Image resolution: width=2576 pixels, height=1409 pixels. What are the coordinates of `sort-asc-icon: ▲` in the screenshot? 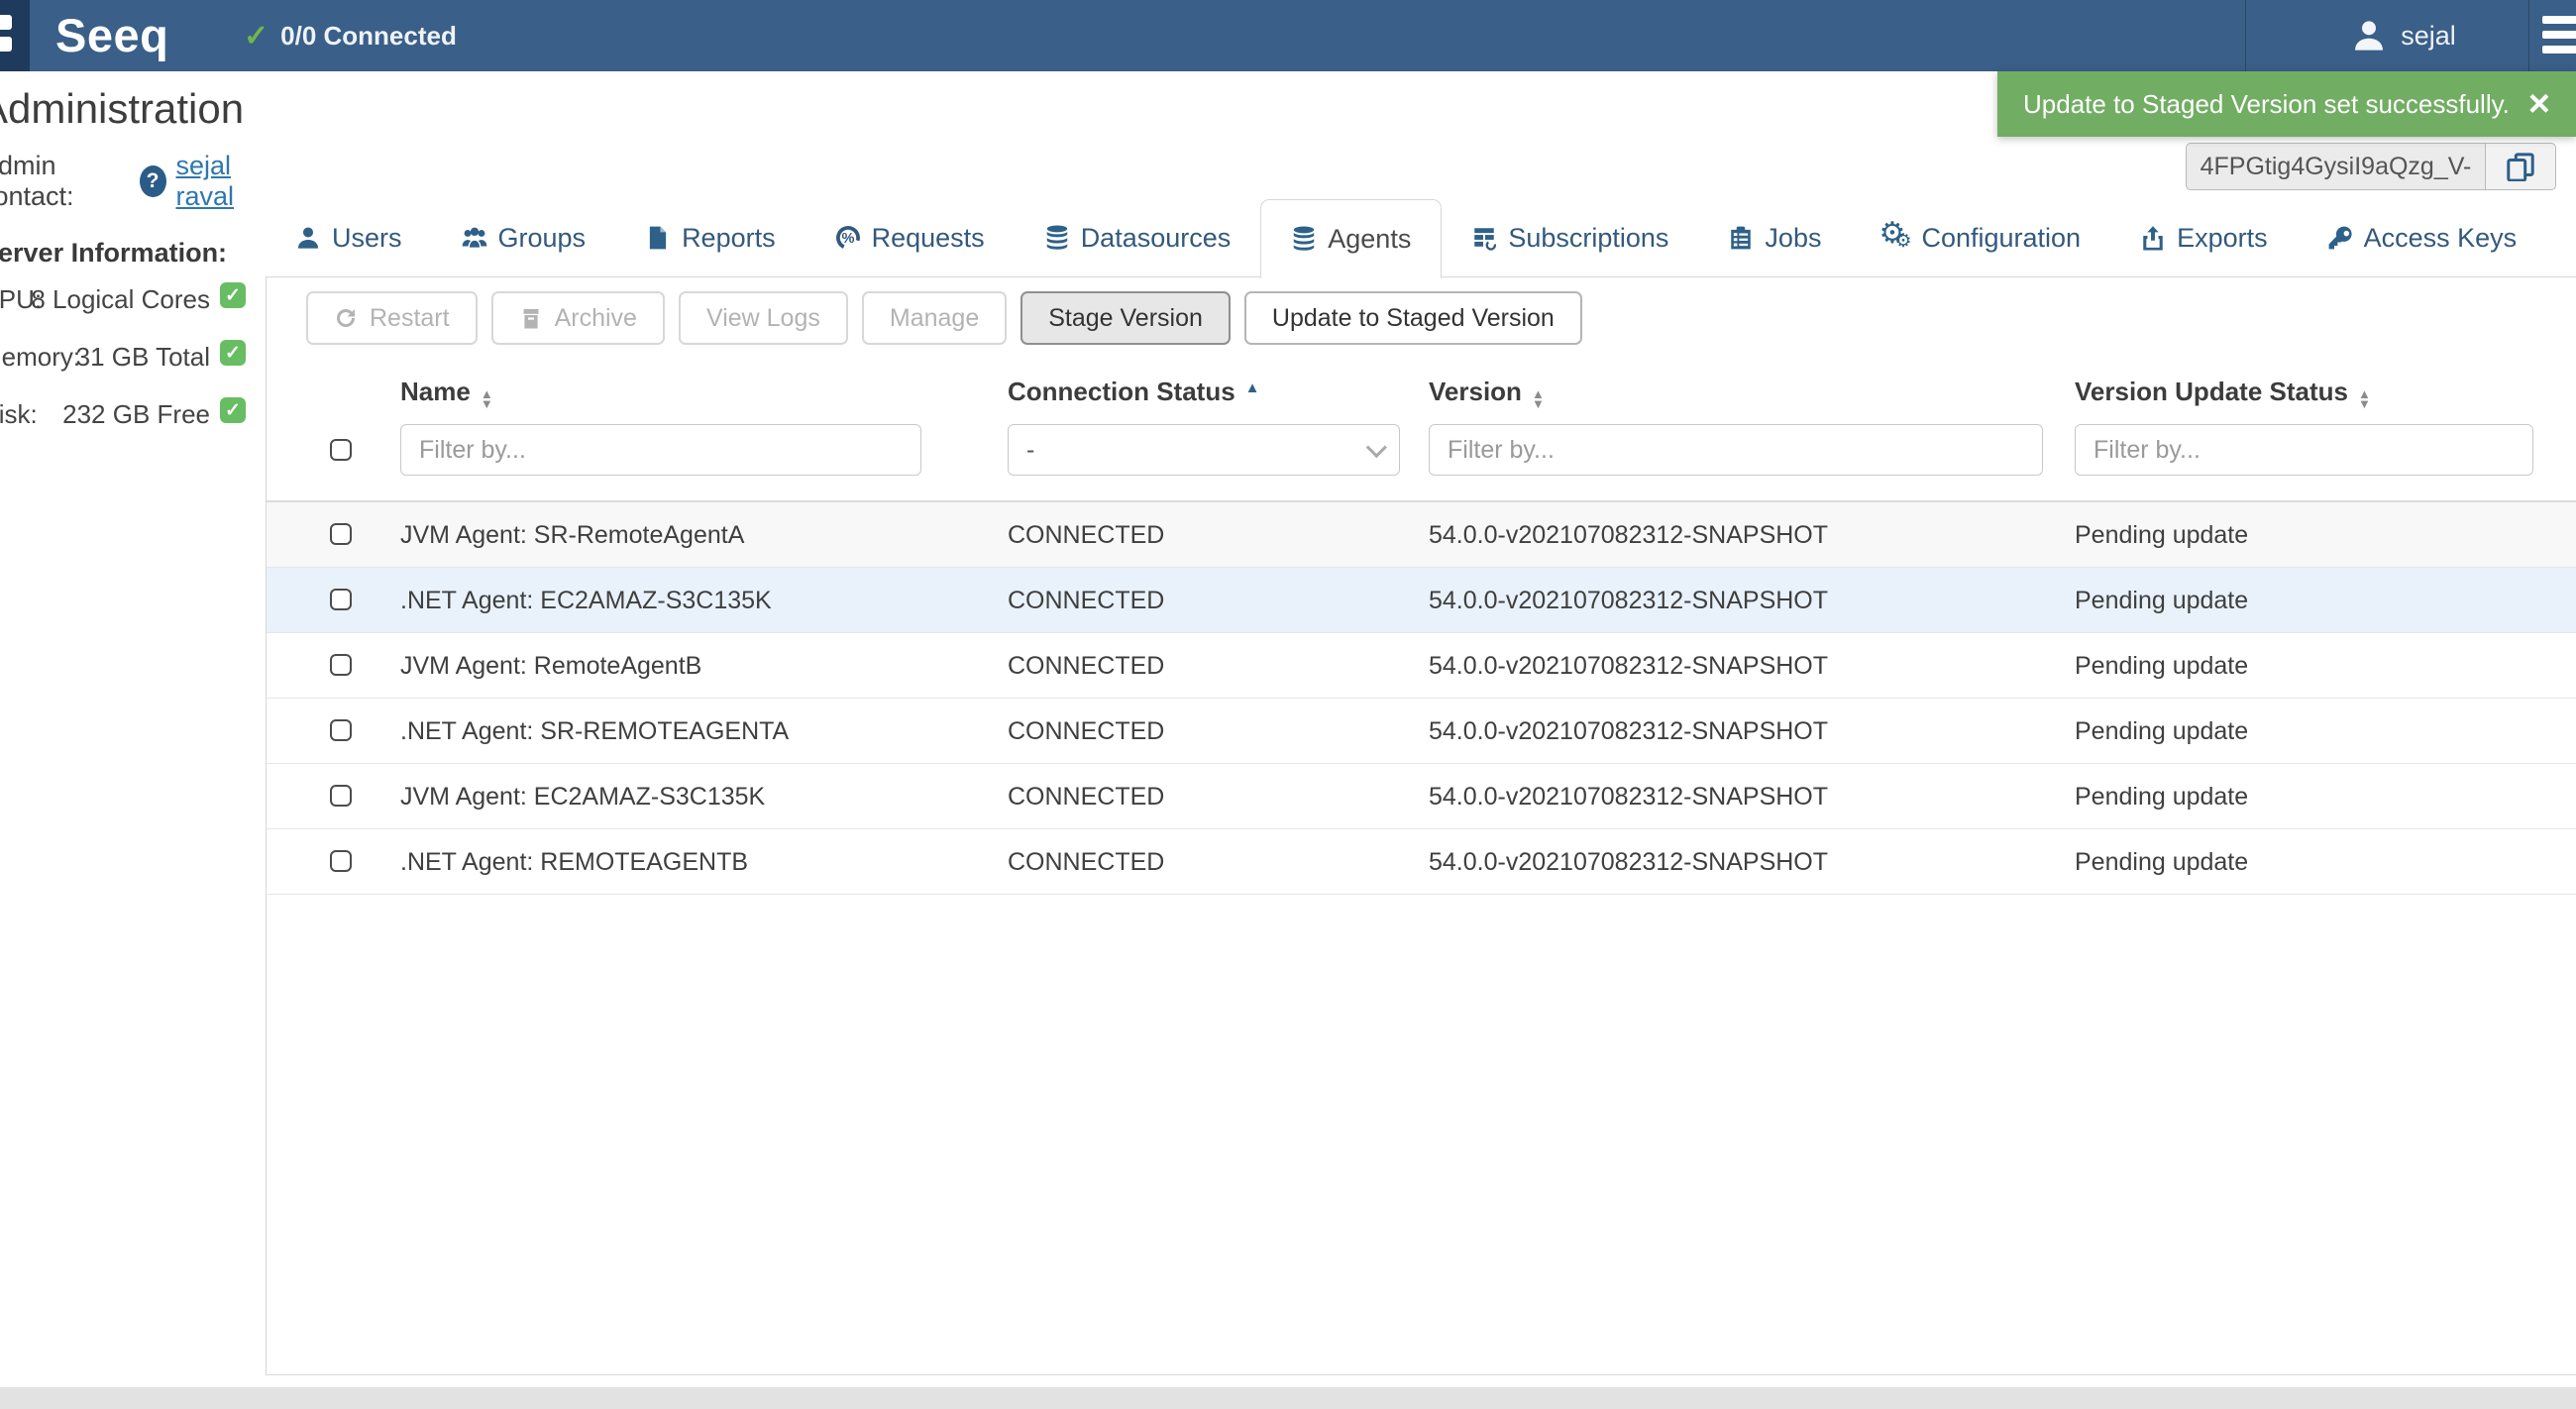 It's located at (1252, 387).